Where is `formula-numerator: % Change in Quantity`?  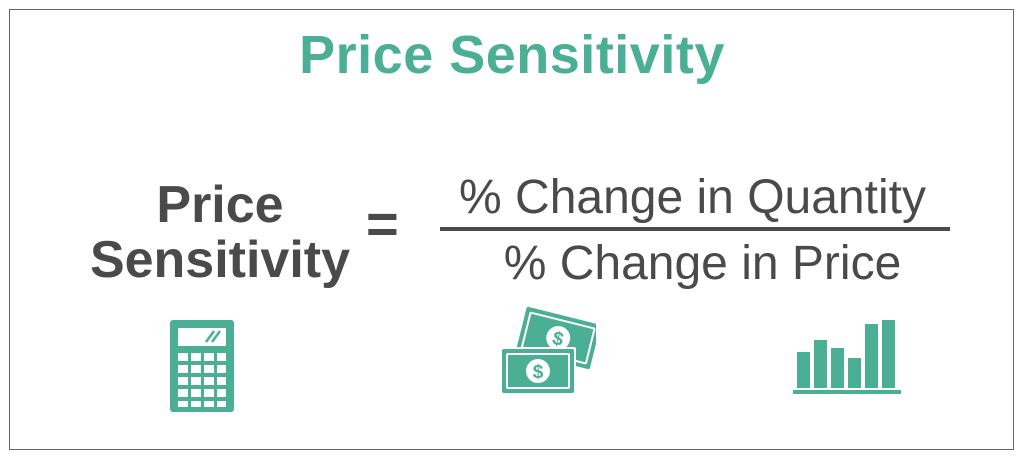 formula-numerator: % Change in Quantity is located at coordinates (692, 197).